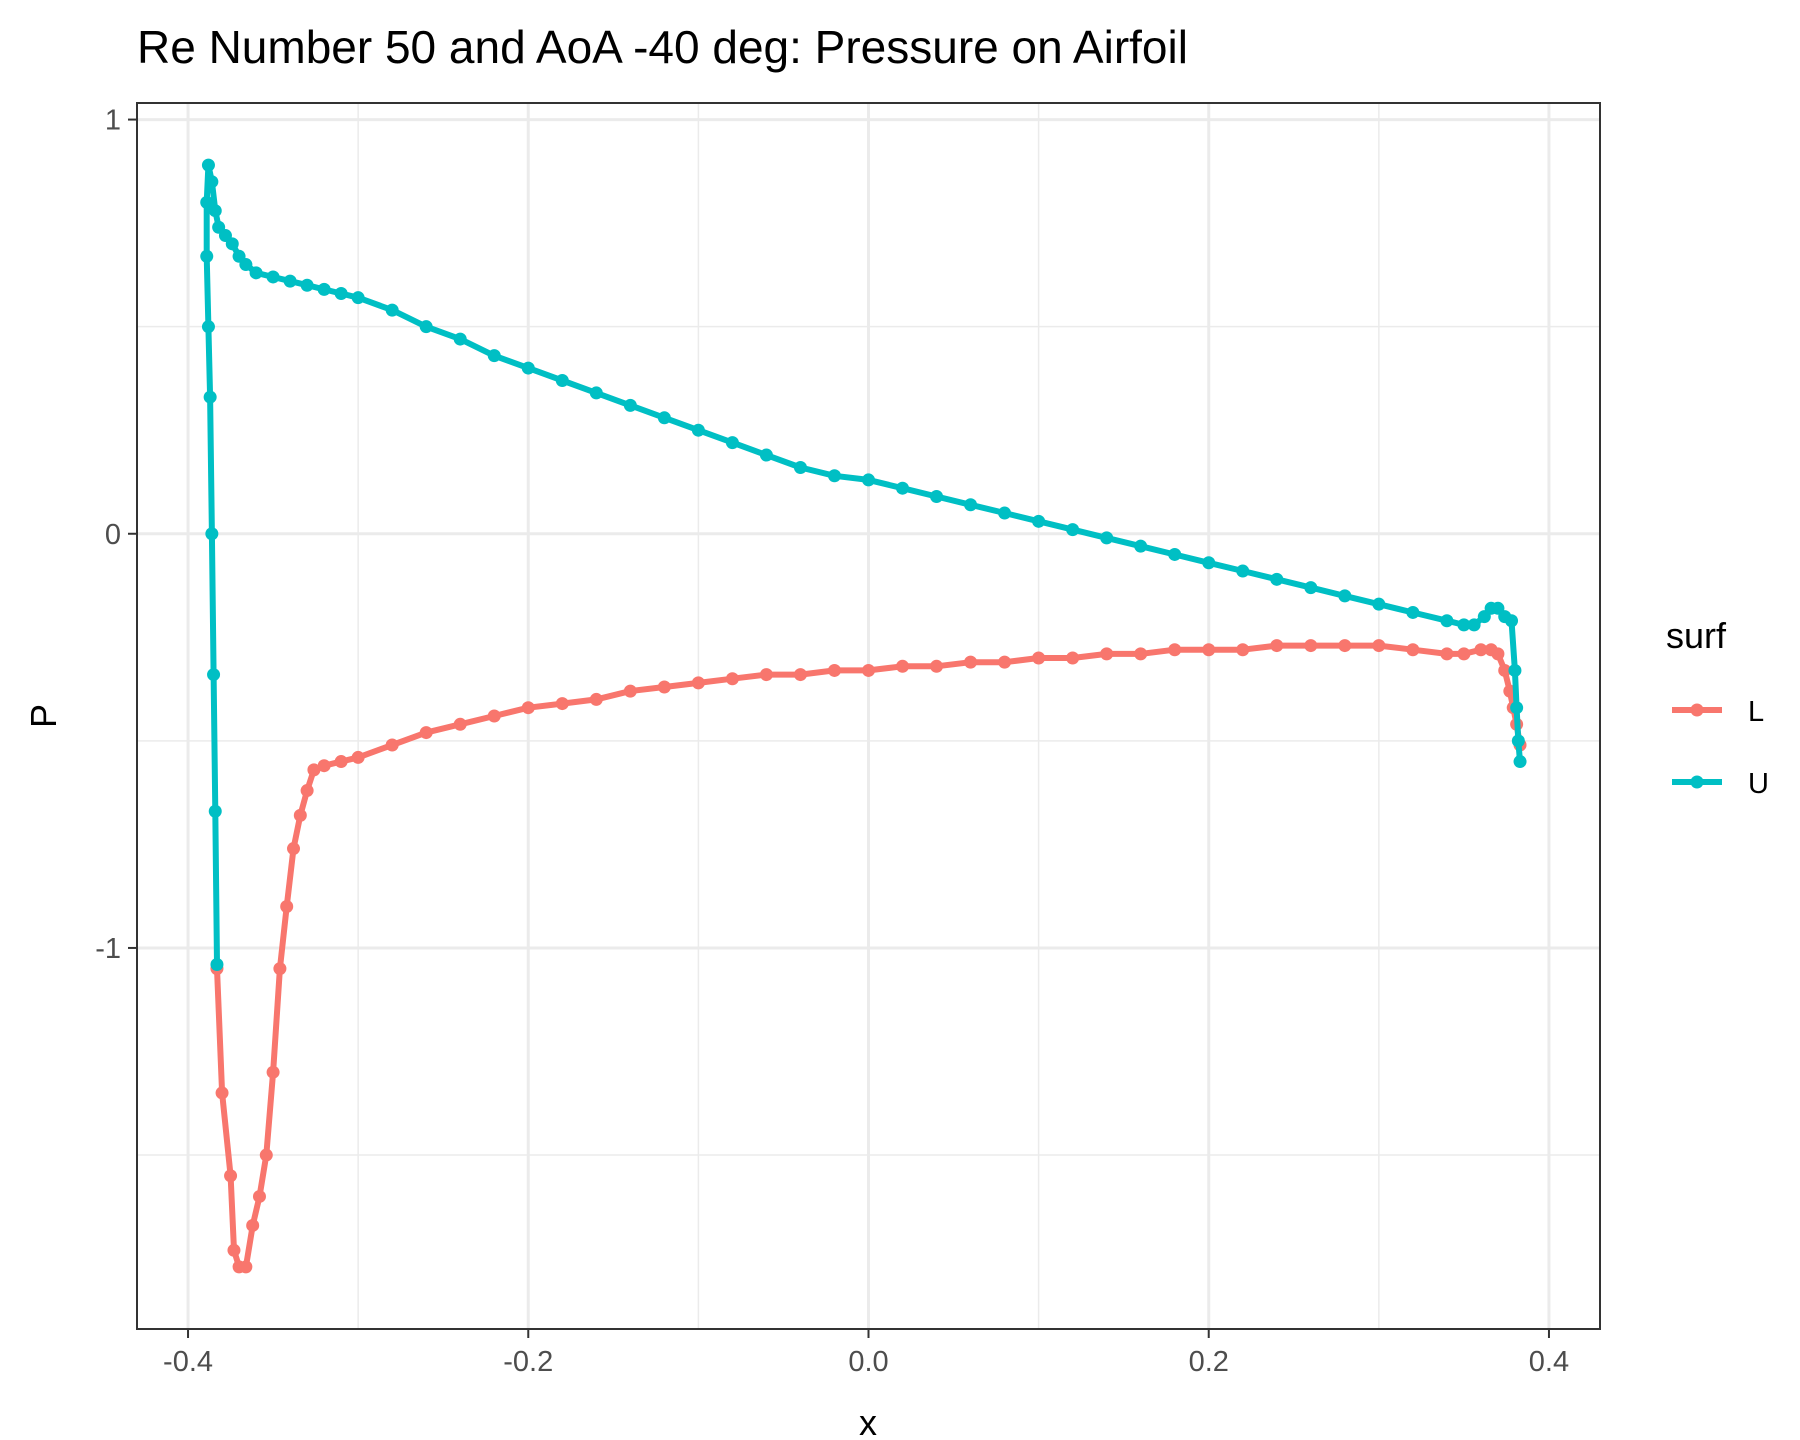 The width and height of the screenshot is (1800, 1440). I want to click on legend-title: surf, so click(1696, 635).